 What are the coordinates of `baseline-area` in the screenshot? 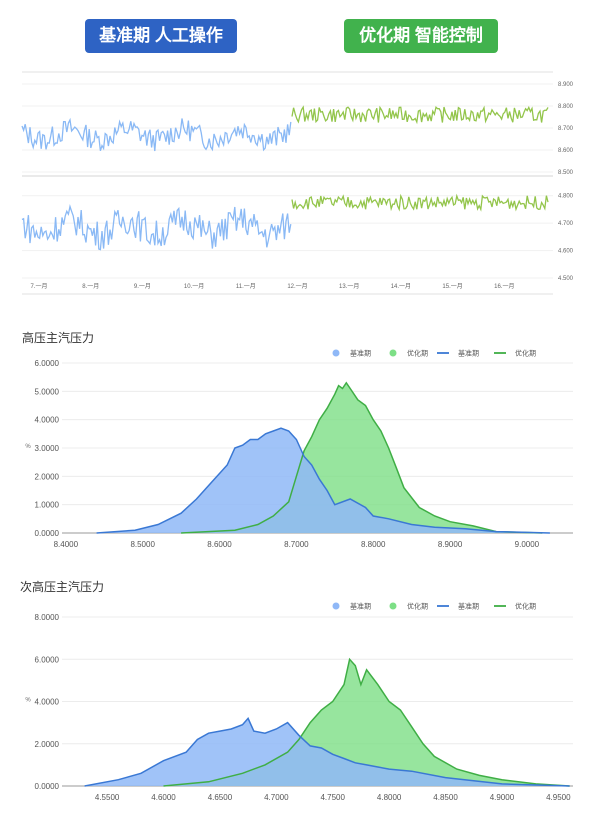 It's located at (323, 480).